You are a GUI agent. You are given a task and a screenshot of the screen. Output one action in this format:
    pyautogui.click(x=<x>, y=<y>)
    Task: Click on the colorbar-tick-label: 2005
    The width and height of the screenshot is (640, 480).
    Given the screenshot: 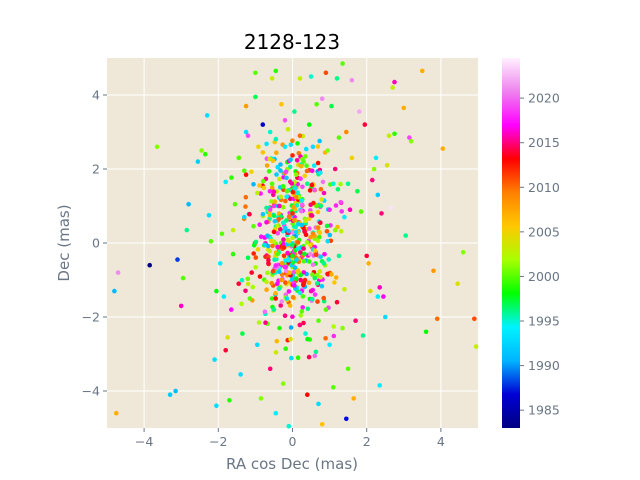 What is the action you would take?
    pyautogui.click(x=544, y=231)
    